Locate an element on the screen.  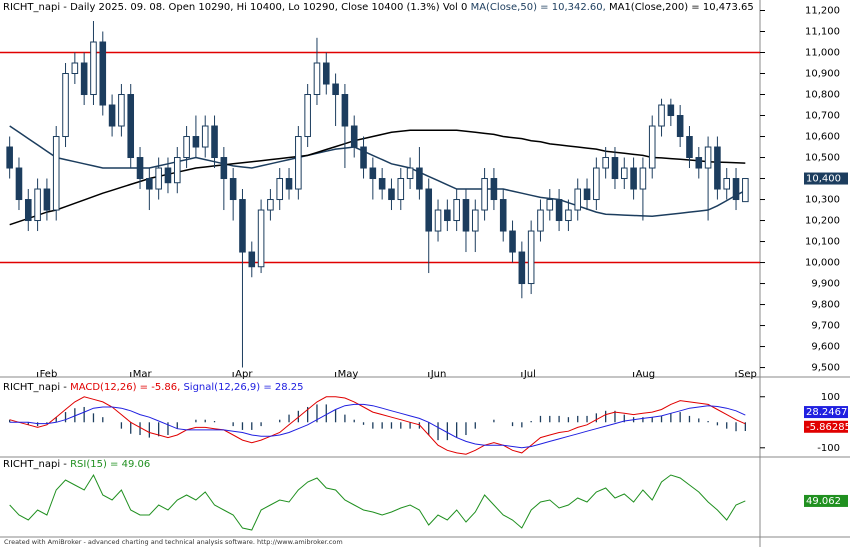
title-part: MACD(12,26) = -5.86, is located at coordinates (126, 387).